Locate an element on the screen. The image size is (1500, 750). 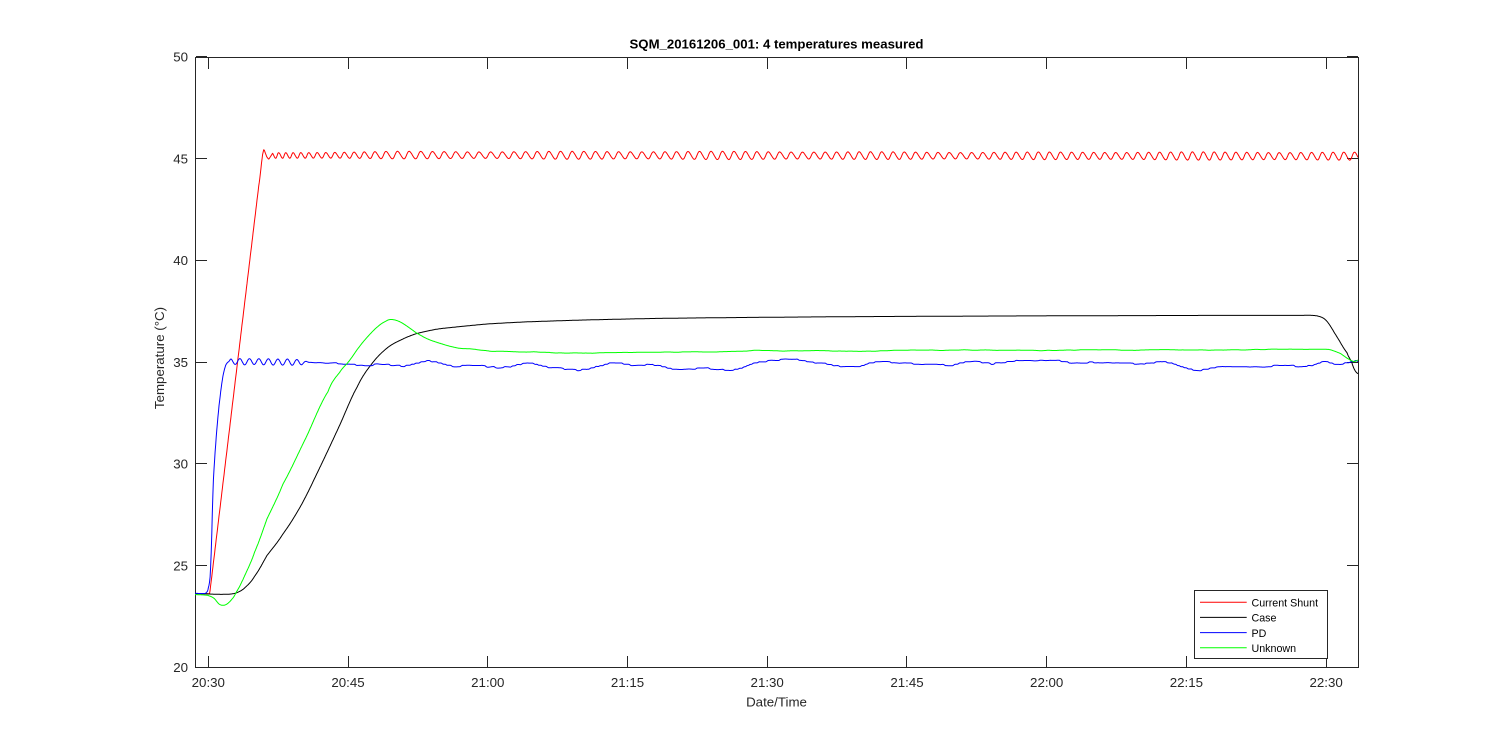
svg-text: Case is located at coordinates (1264, 619).